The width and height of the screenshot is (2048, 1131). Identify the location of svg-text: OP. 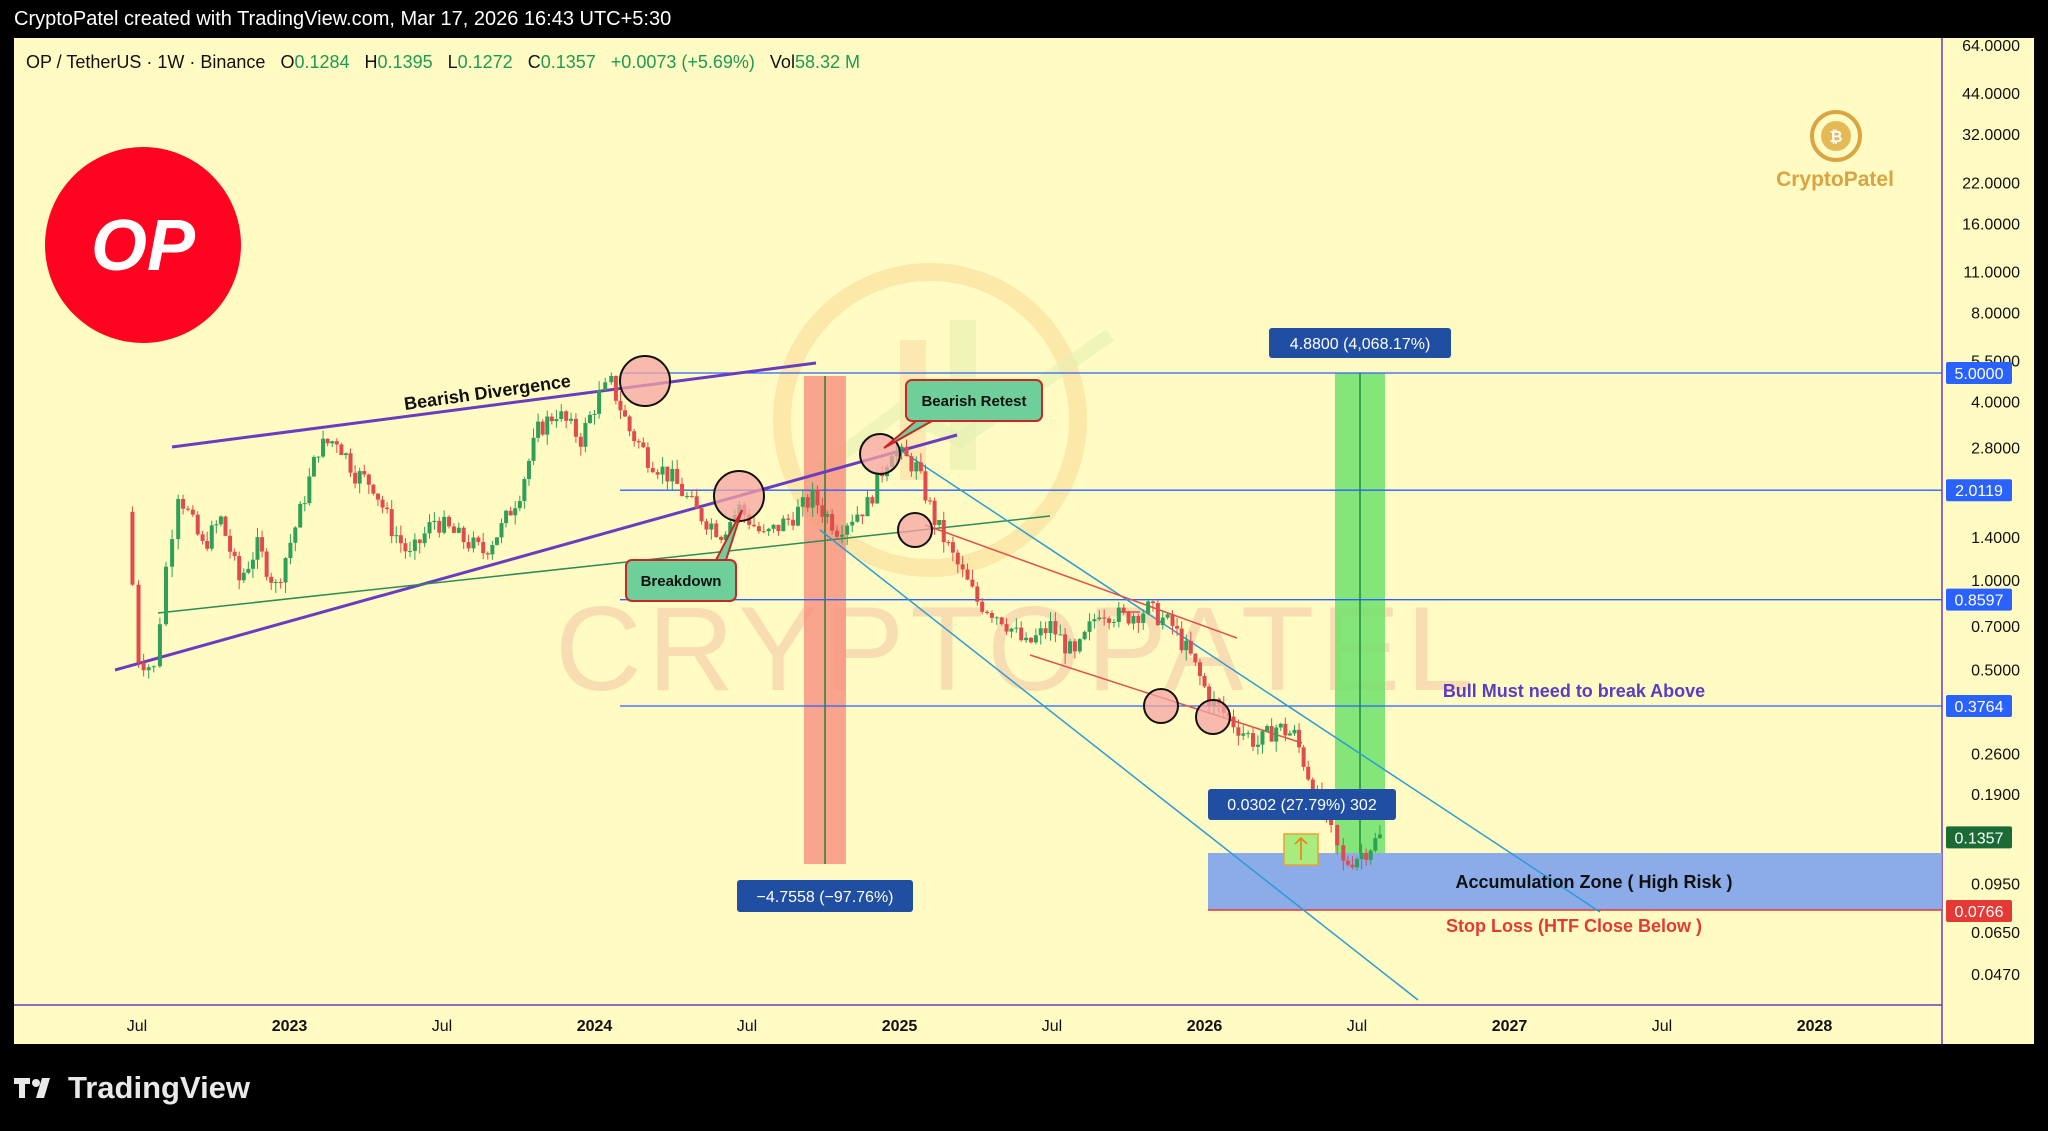
(143, 246).